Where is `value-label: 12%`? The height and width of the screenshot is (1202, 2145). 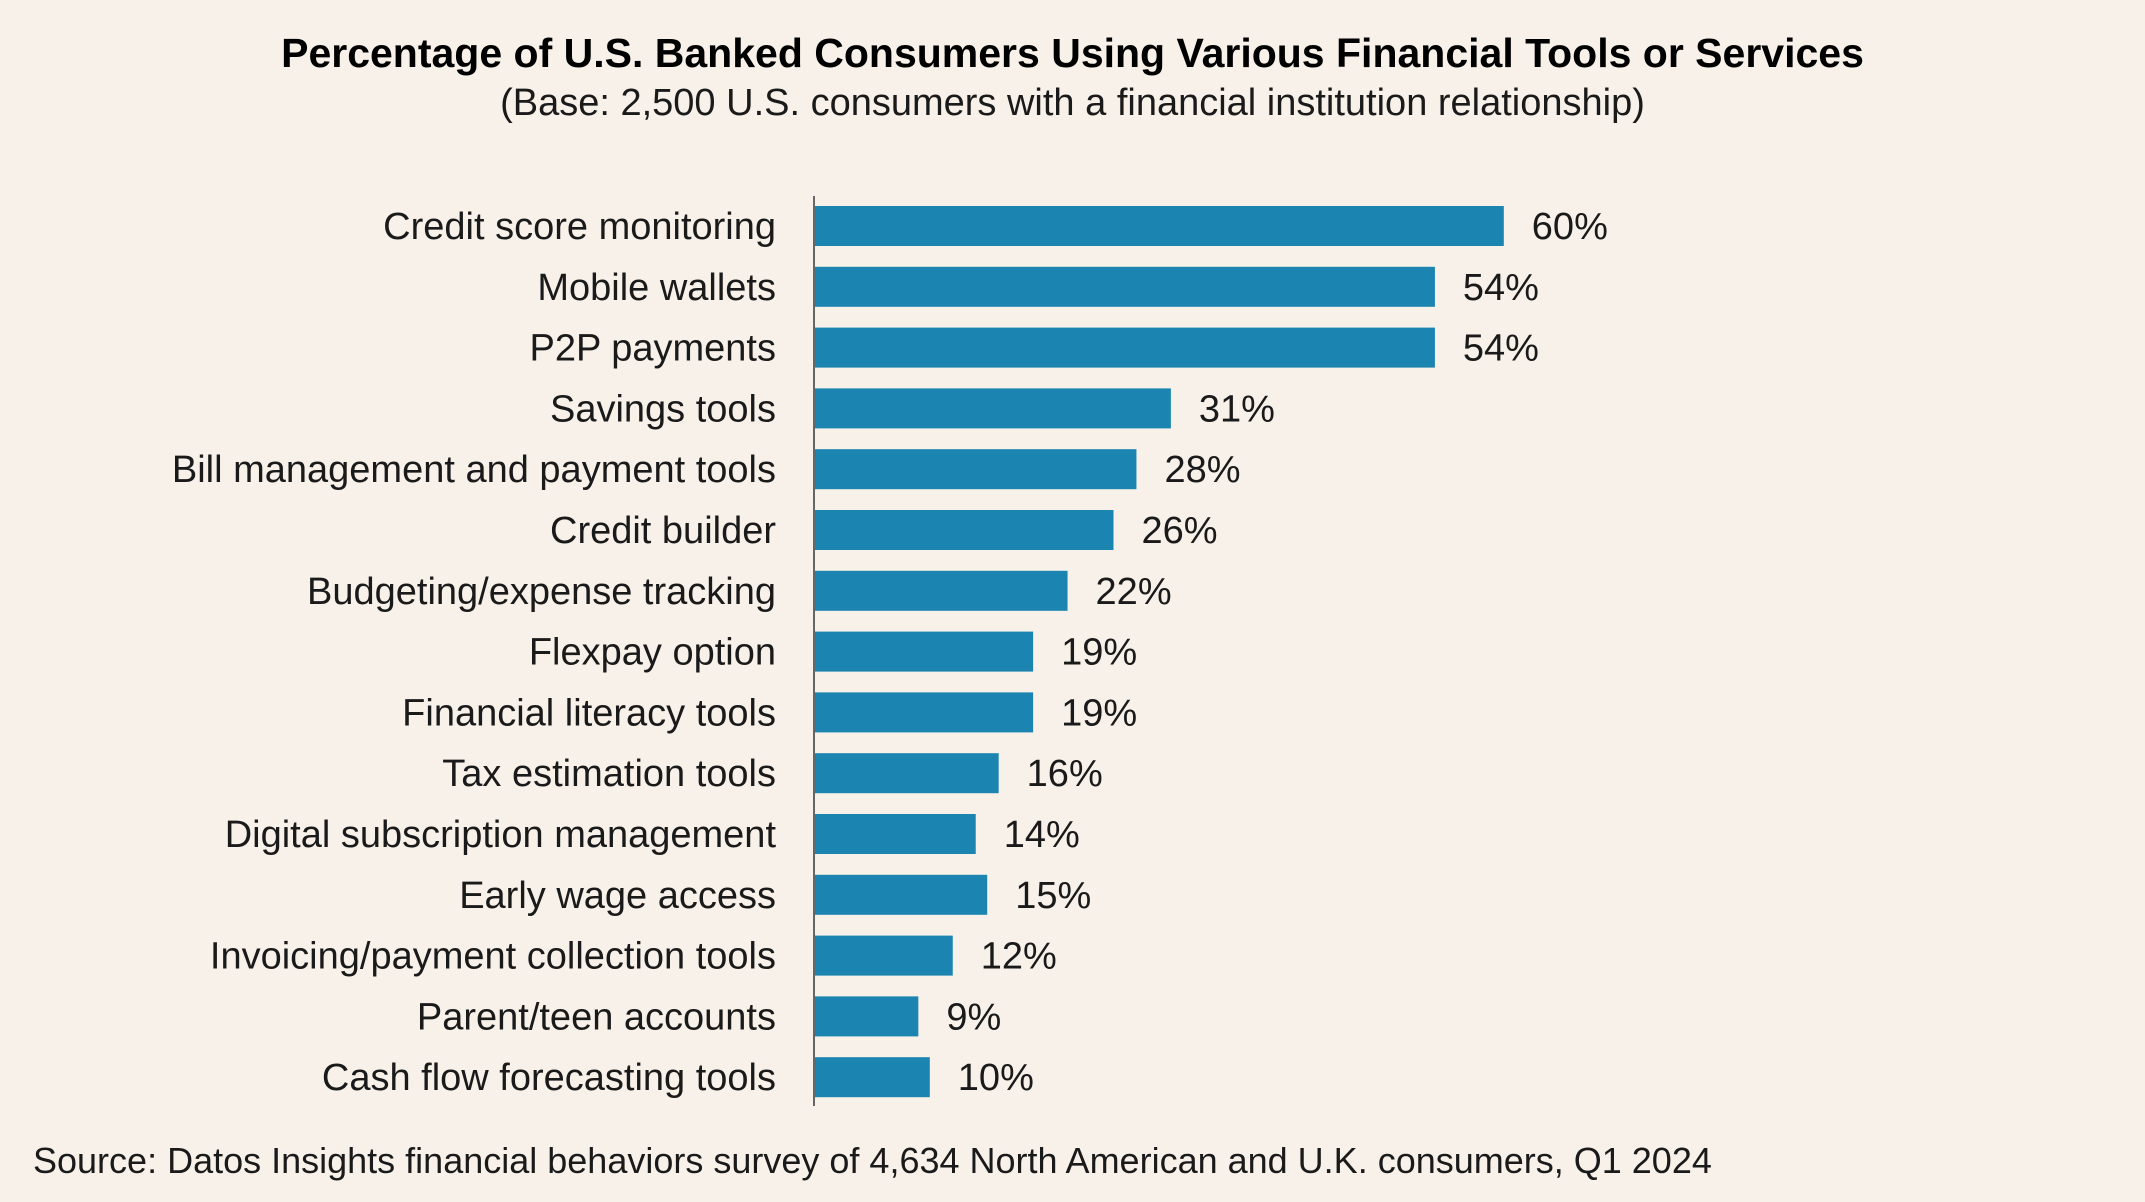
value-label: 12% is located at coordinates (1019, 957).